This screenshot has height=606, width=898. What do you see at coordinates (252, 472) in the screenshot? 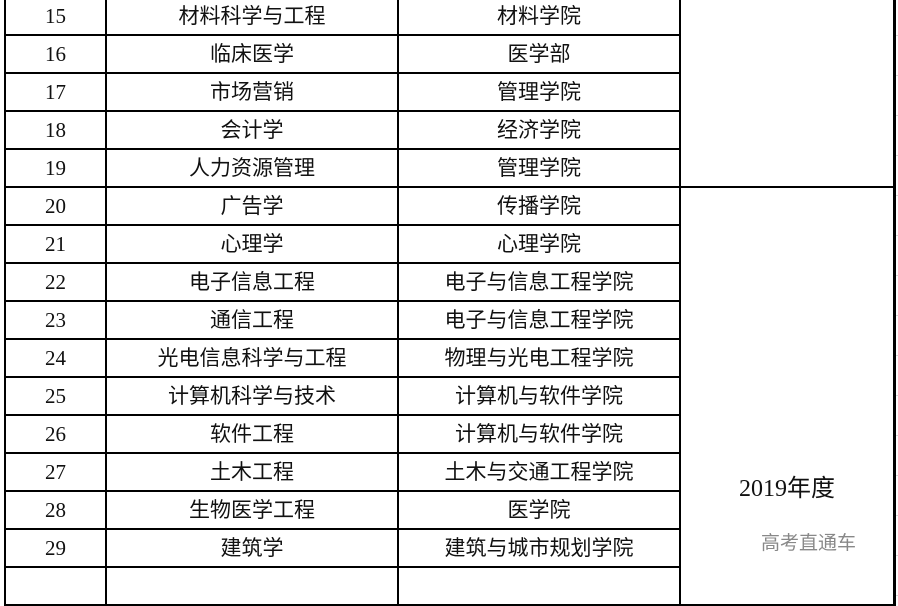
I see `major-name: 土木工程` at bounding box center [252, 472].